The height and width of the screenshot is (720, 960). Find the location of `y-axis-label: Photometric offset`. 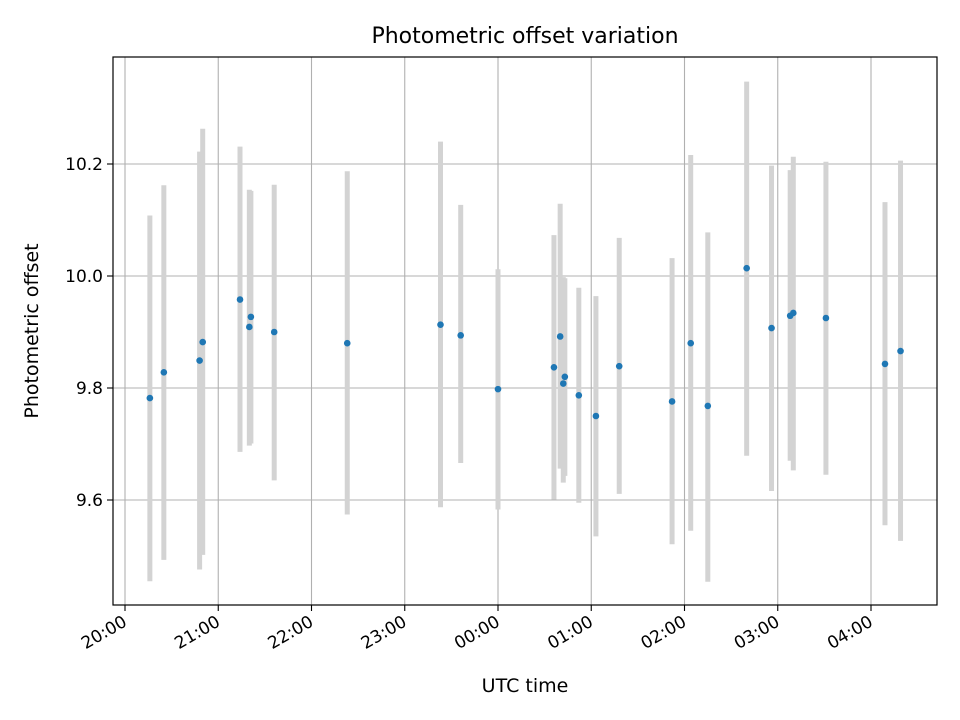

y-axis-label: Photometric offset is located at coordinates (32, 330).